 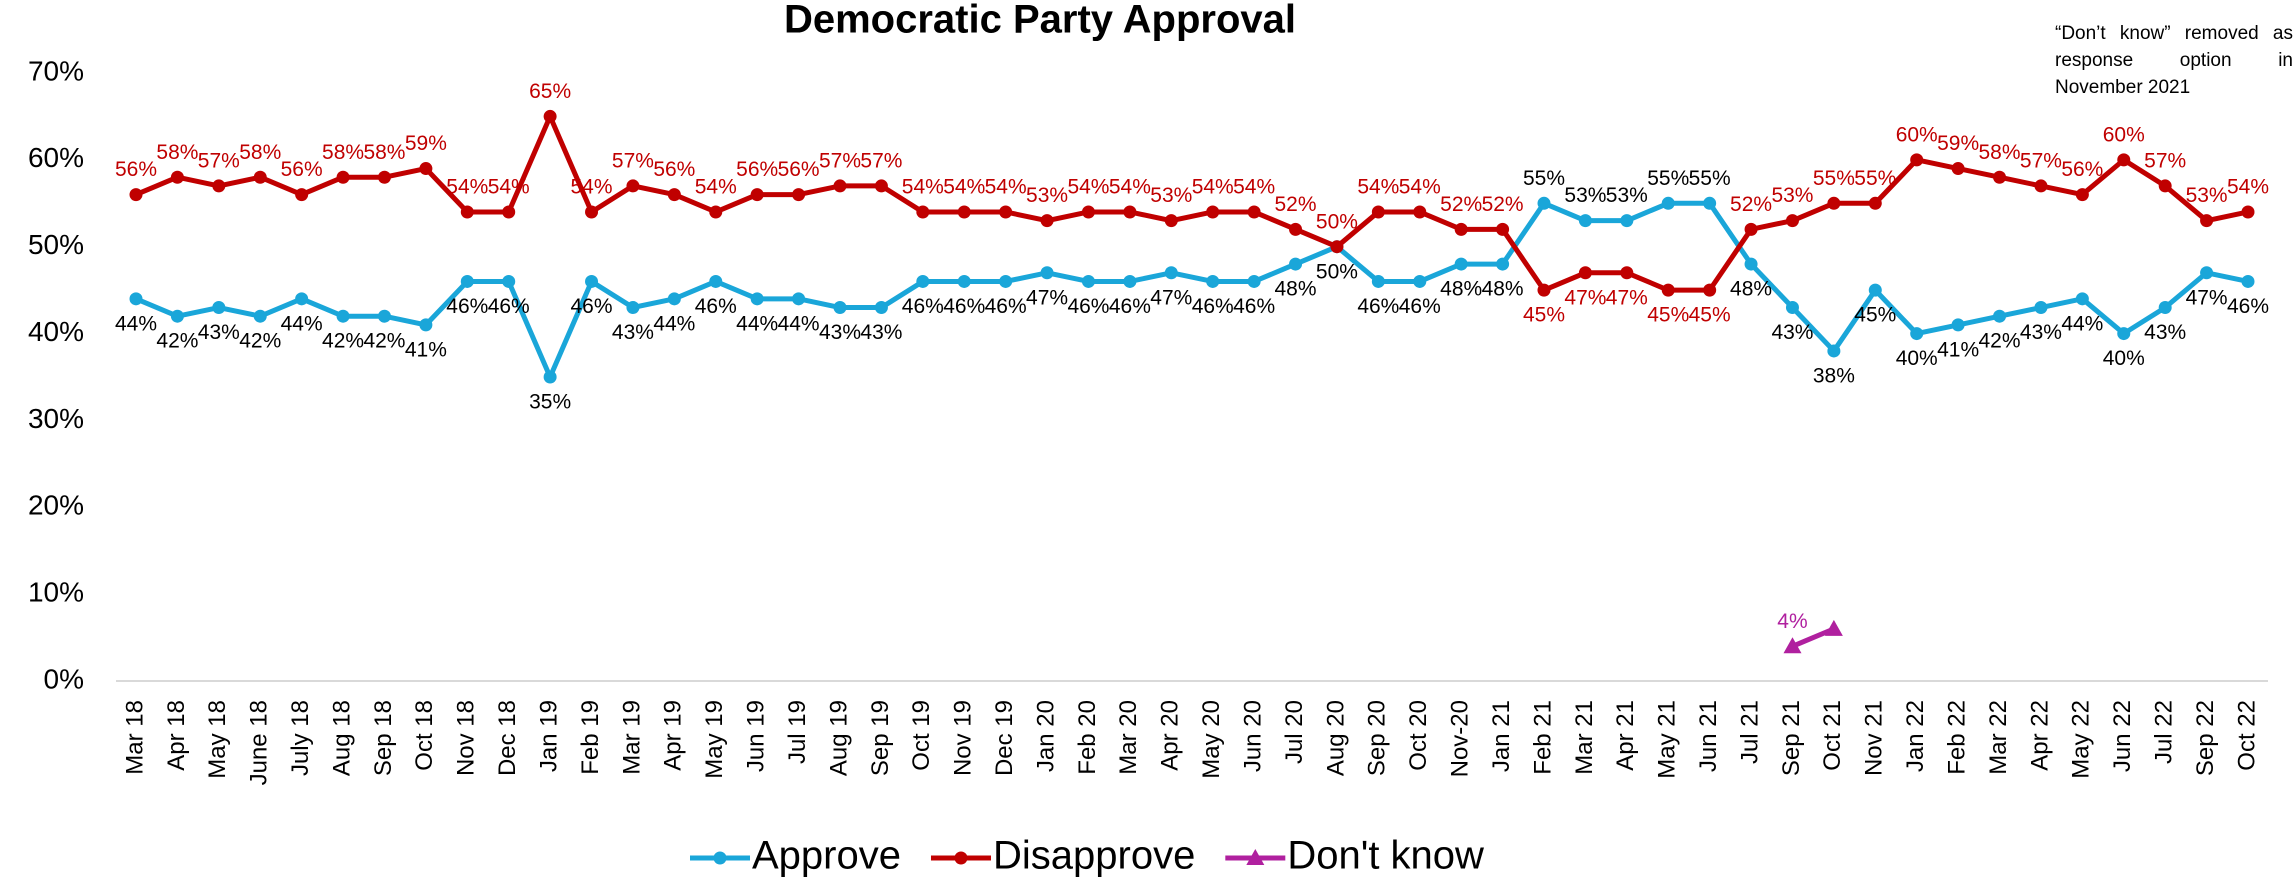 What do you see at coordinates (1501, 736) in the screenshot?
I see `x-tick-label: Jan 21` at bounding box center [1501, 736].